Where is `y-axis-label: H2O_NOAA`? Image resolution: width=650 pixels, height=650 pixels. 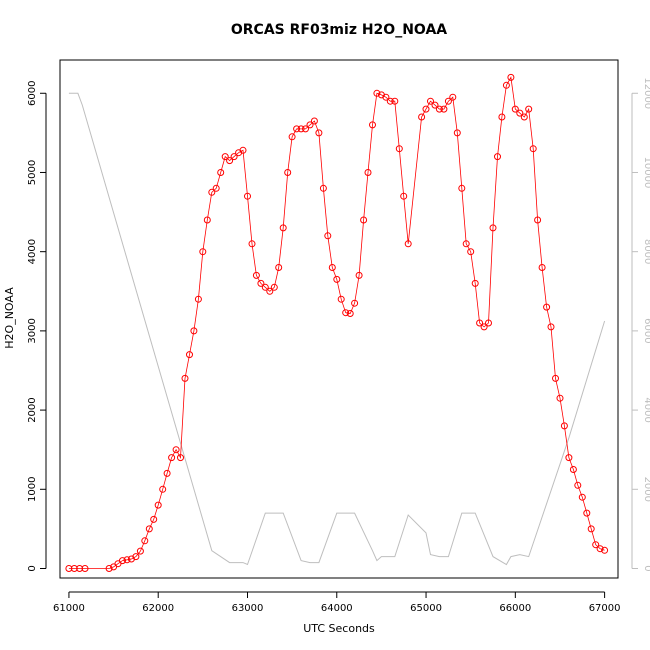
y-axis-label: H2O_NOAA is located at coordinates (9, 318).